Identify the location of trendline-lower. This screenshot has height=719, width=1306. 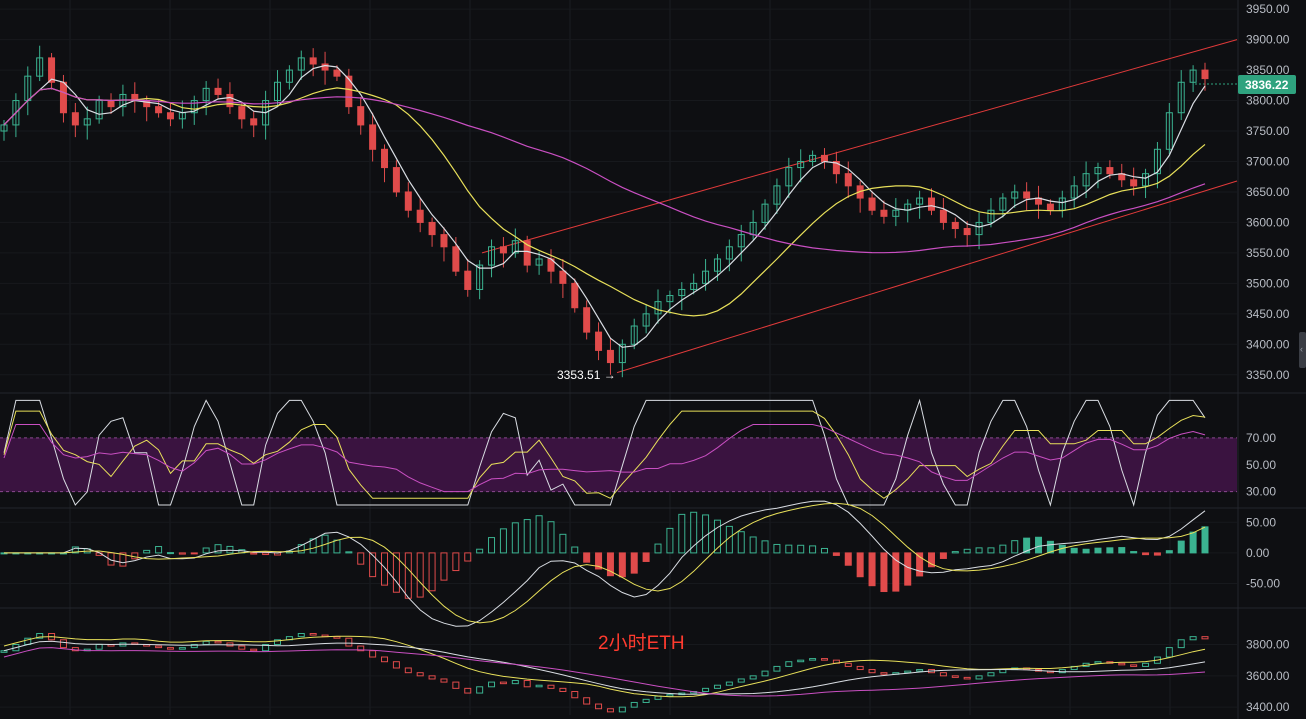
(927, 277).